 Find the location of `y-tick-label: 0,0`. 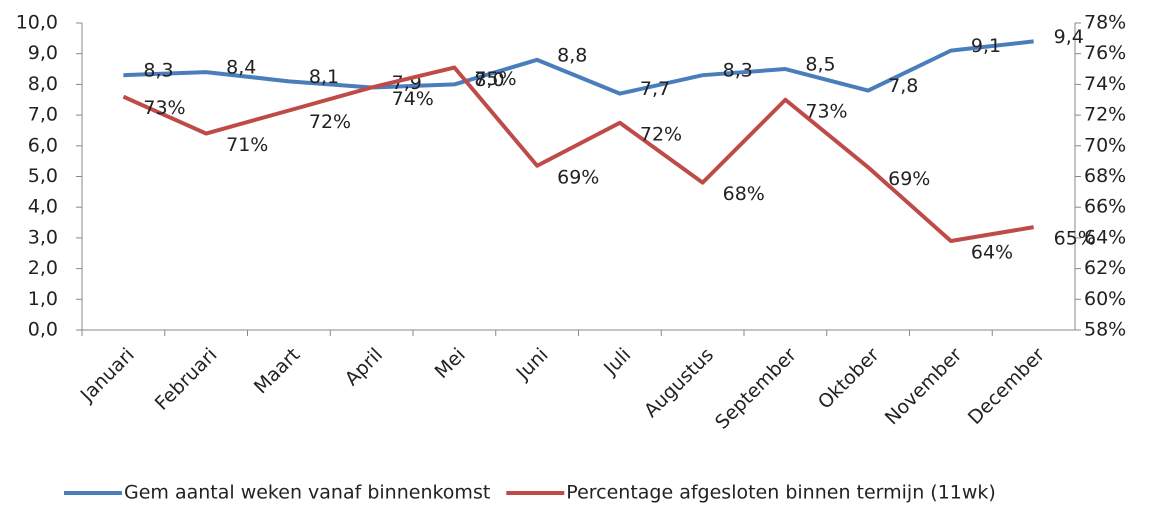

y-tick-label: 0,0 is located at coordinates (43, 330).